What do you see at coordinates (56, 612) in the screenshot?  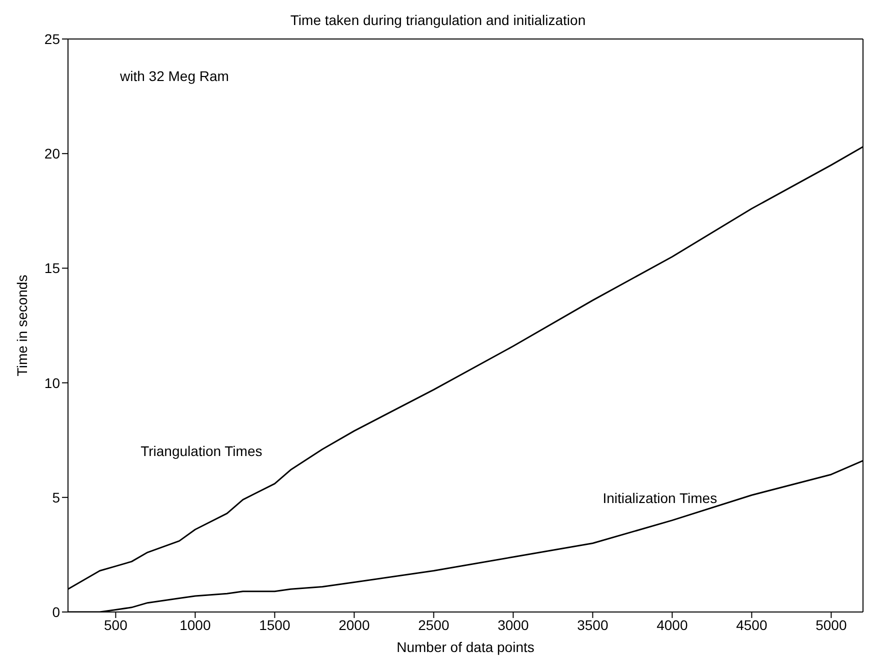 I see `y-tick-label: 0` at bounding box center [56, 612].